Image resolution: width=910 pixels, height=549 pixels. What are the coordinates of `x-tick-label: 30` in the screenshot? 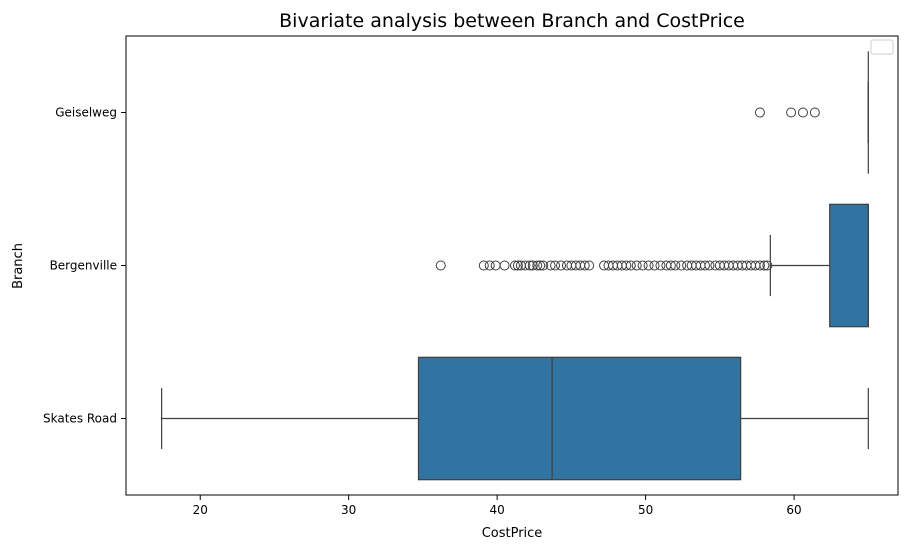 It's located at (348, 510).